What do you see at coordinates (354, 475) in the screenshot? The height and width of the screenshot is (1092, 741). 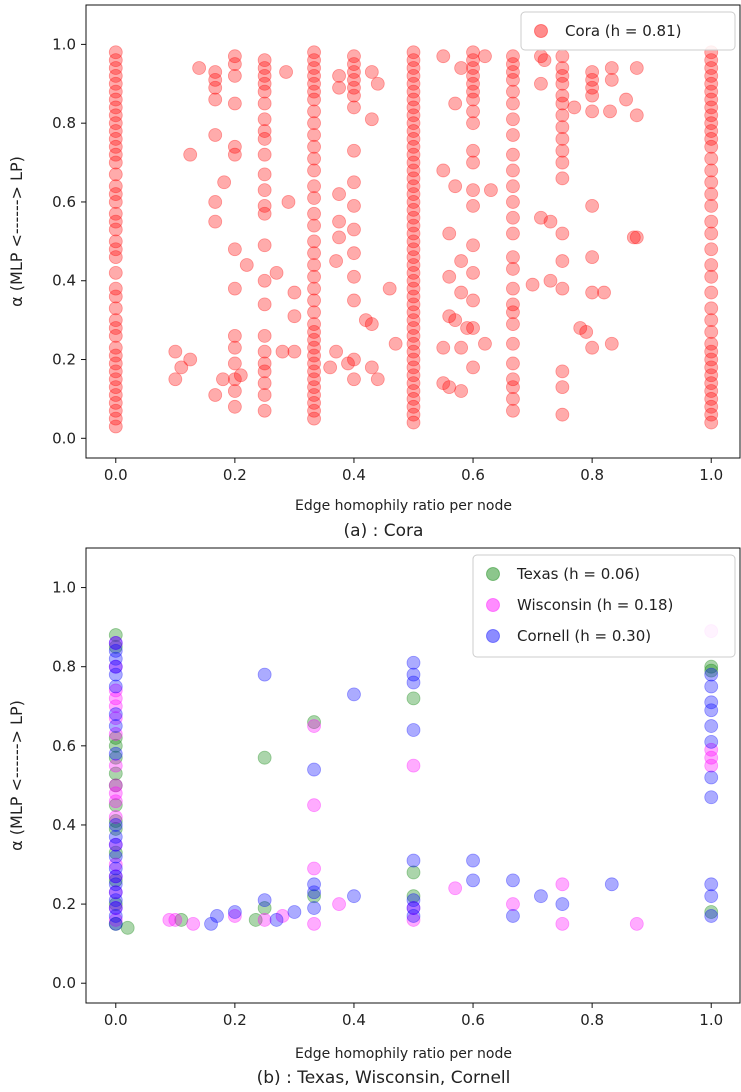 I see `x-tick-label: 0.4` at bounding box center [354, 475].